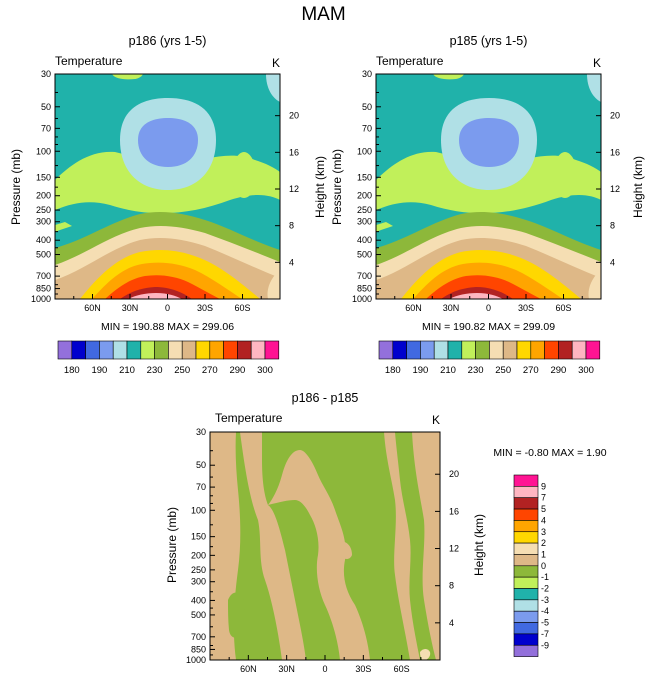  I want to click on panel2-ytick-label: 70, so click(367, 128).